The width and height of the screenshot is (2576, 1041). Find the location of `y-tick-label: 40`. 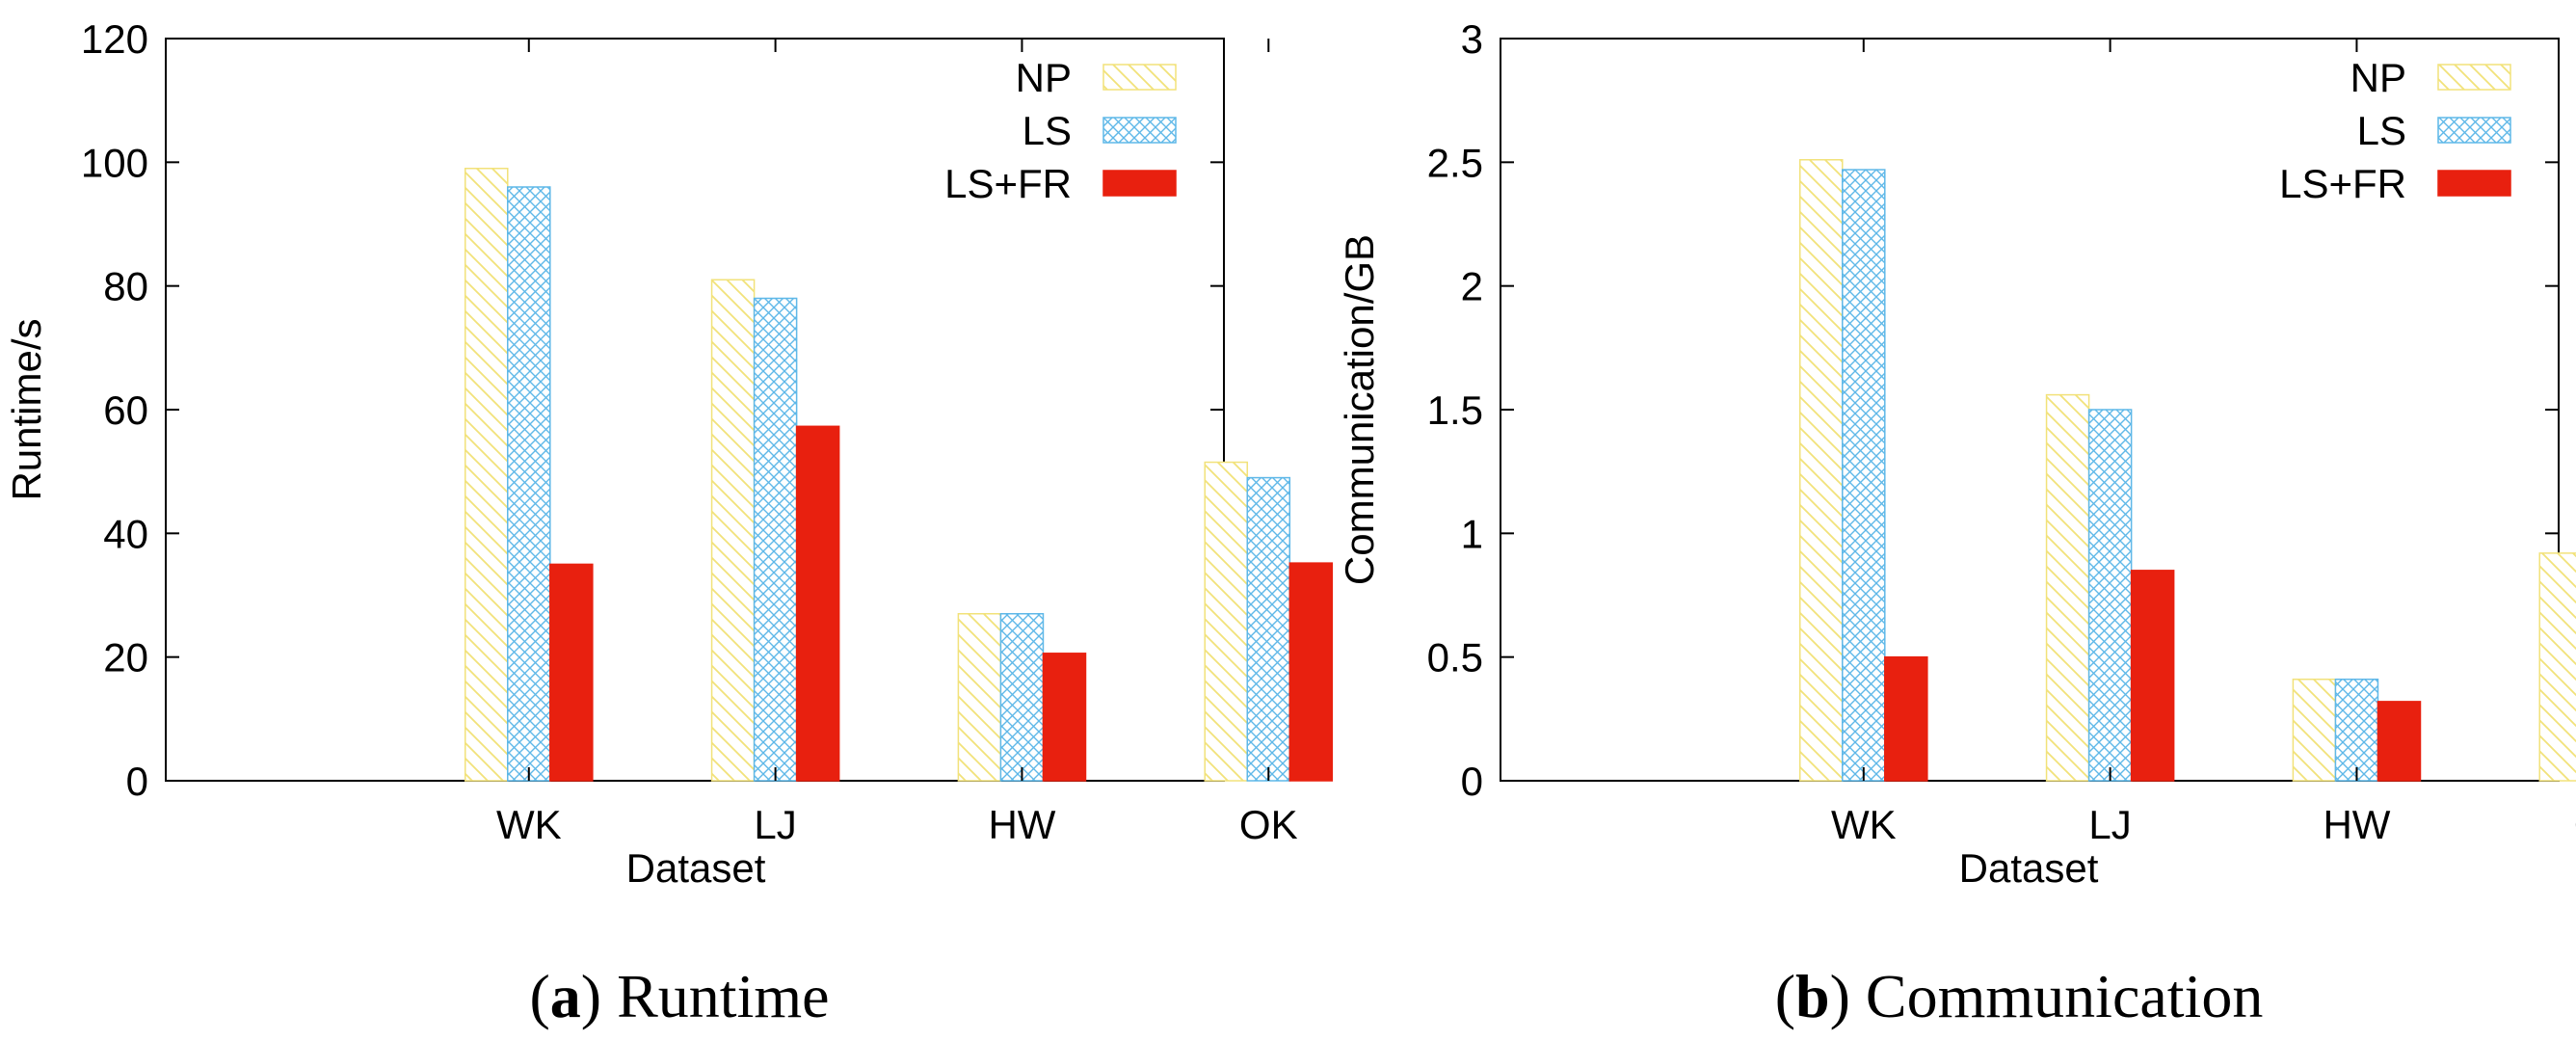

y-tick-label: 40 is located at coordinates (125, 533).